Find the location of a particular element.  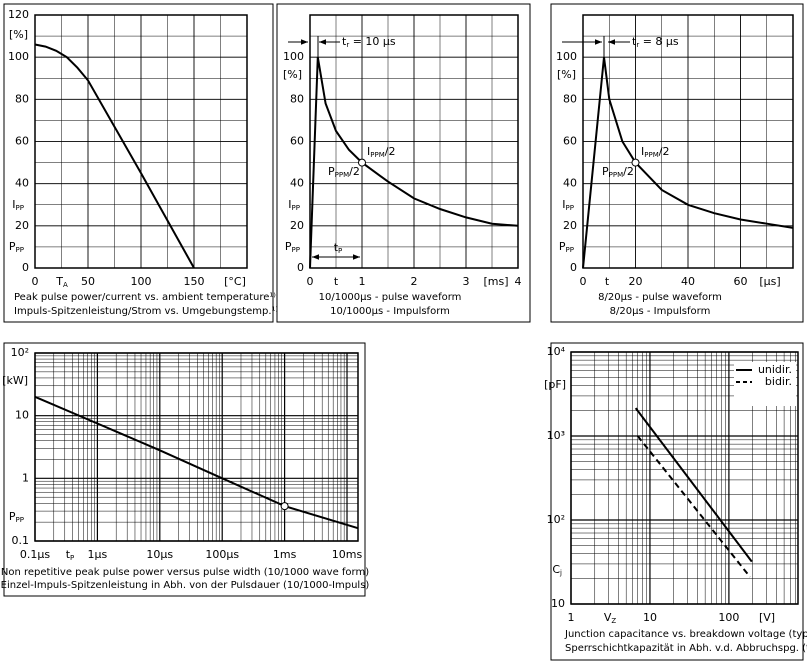

arrows is located at coordinates (459, 148).